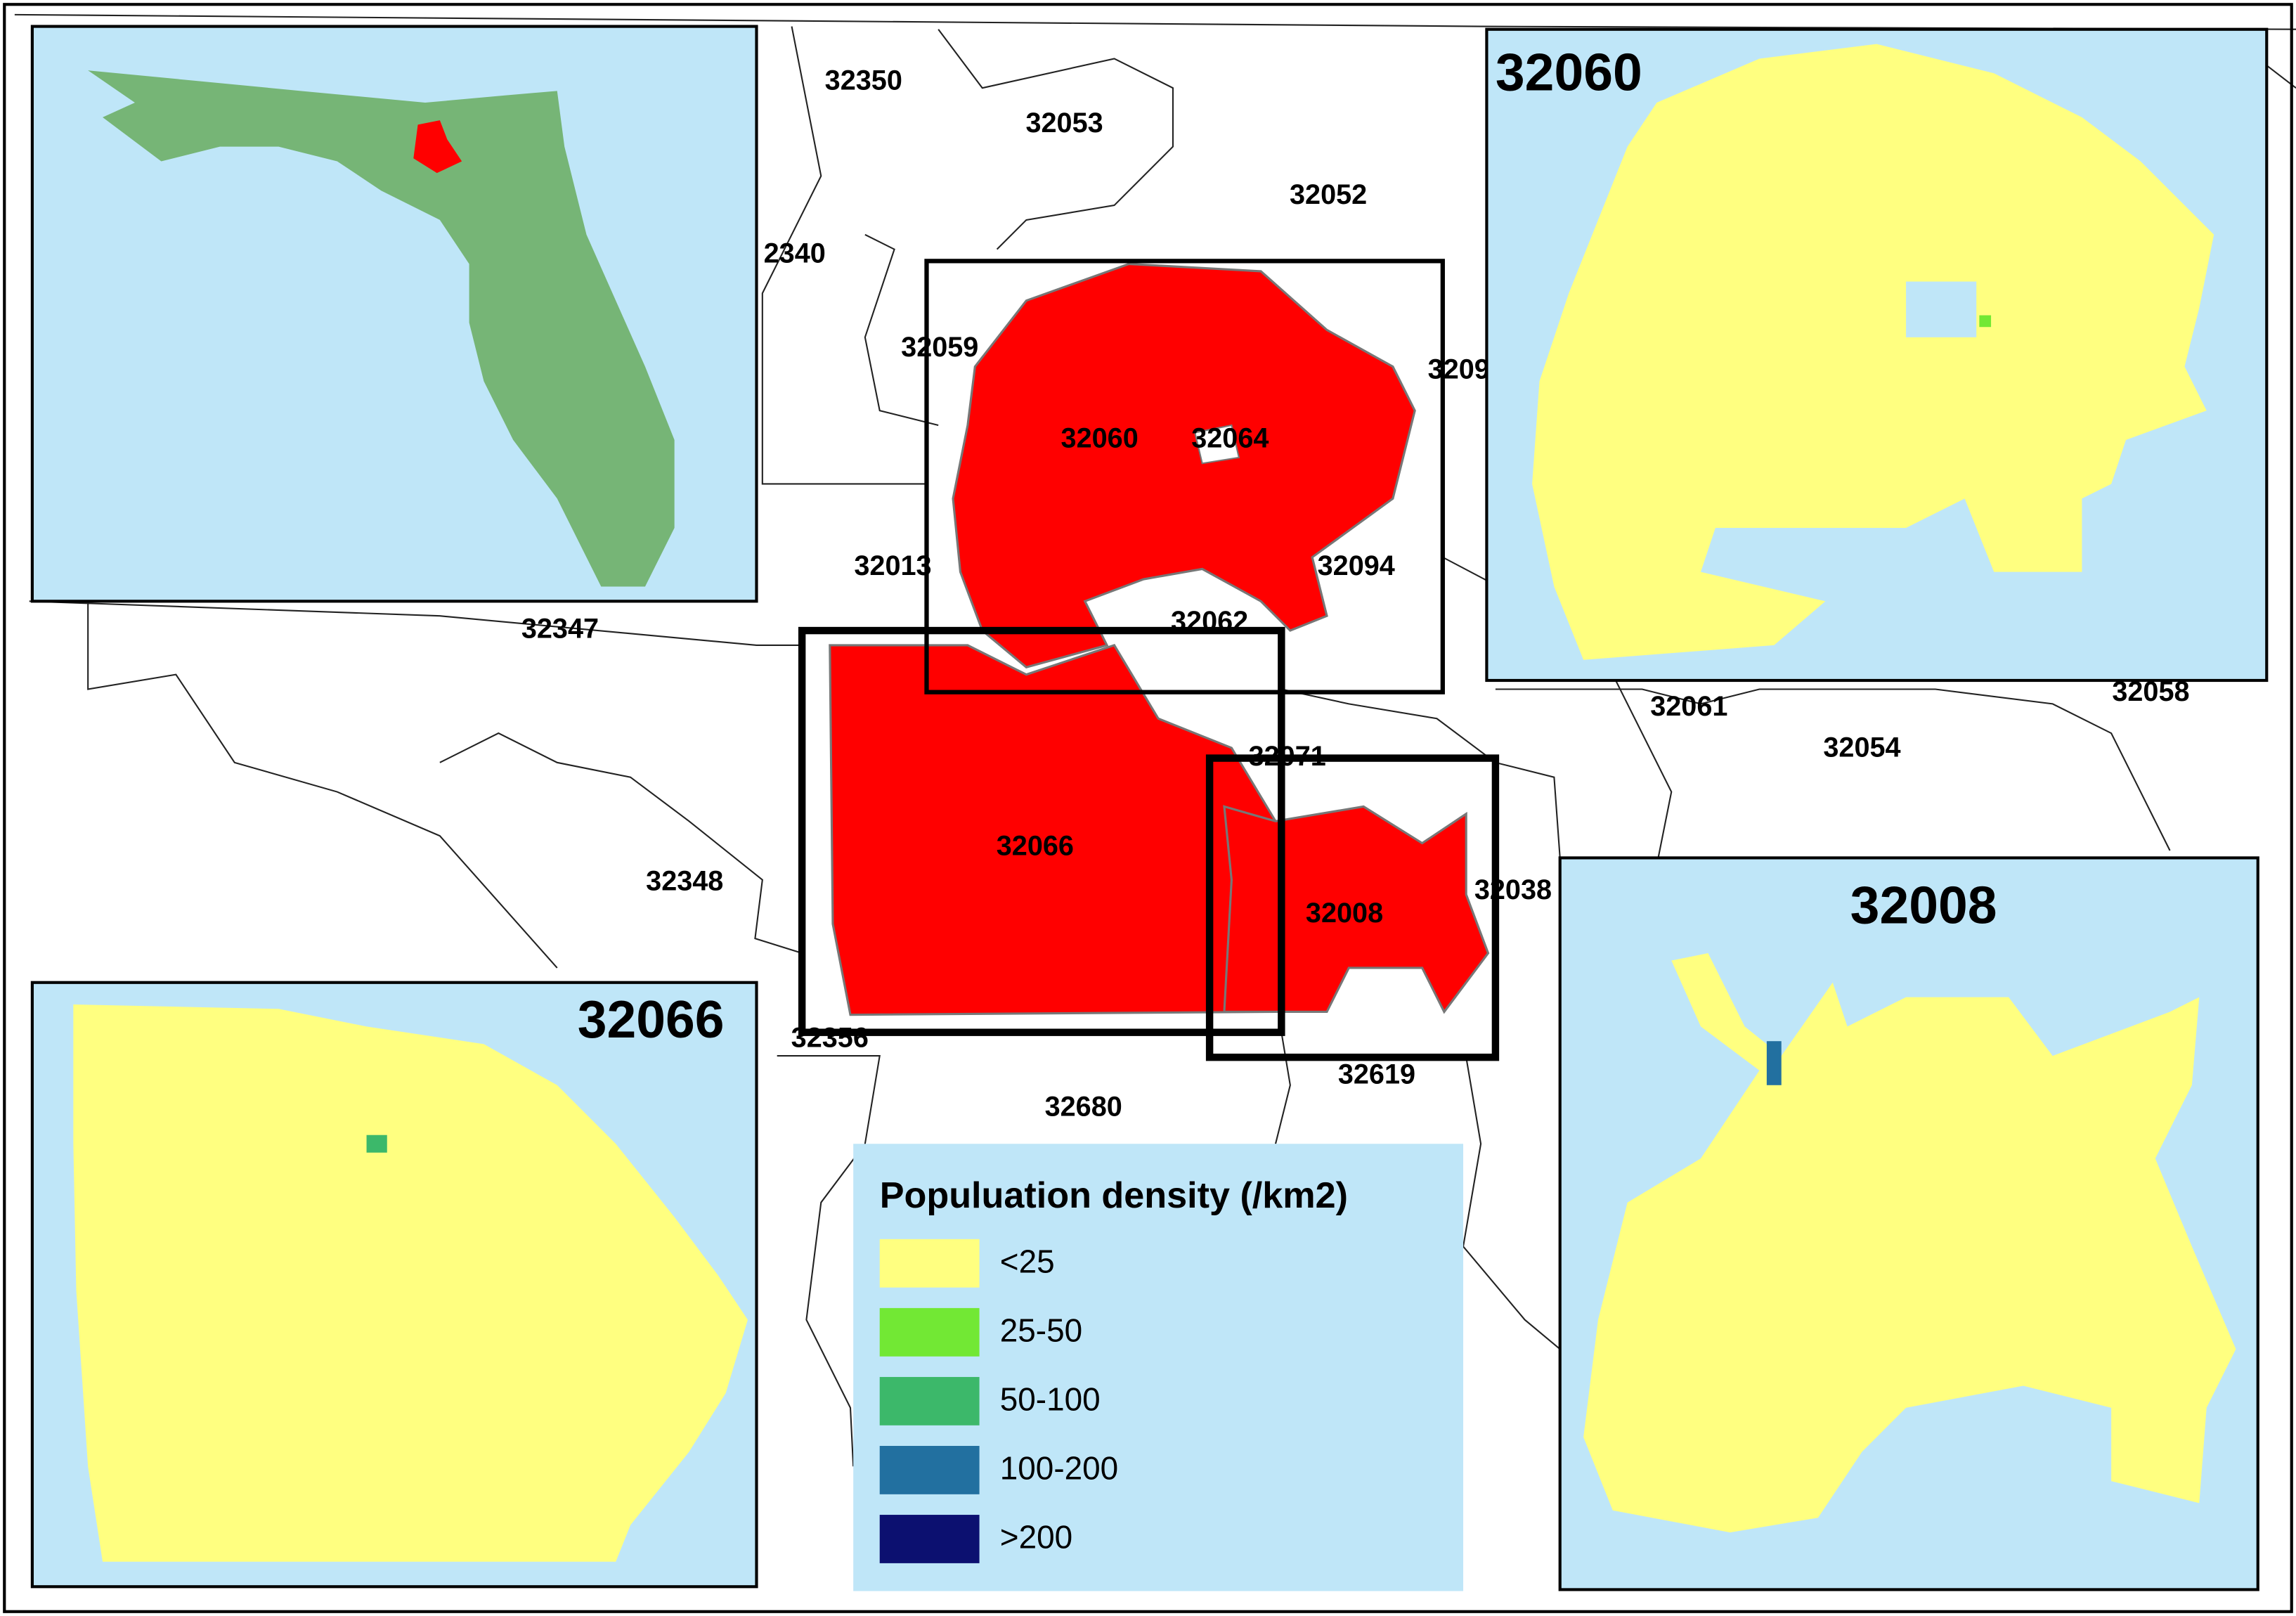 This screenshot has width=2296, height=1616. What do you see at coordinates (940, 347) in the screenshot?
I see `zip-label: 32059` at bounding box center [940, 347].